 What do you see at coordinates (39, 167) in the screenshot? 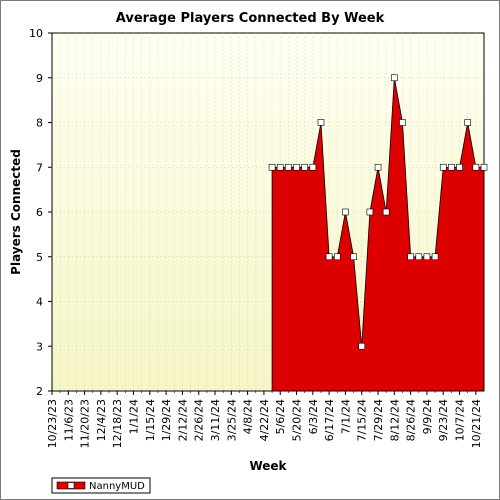
I see `y-tick-label: 7` at bounding box center [39, 167].